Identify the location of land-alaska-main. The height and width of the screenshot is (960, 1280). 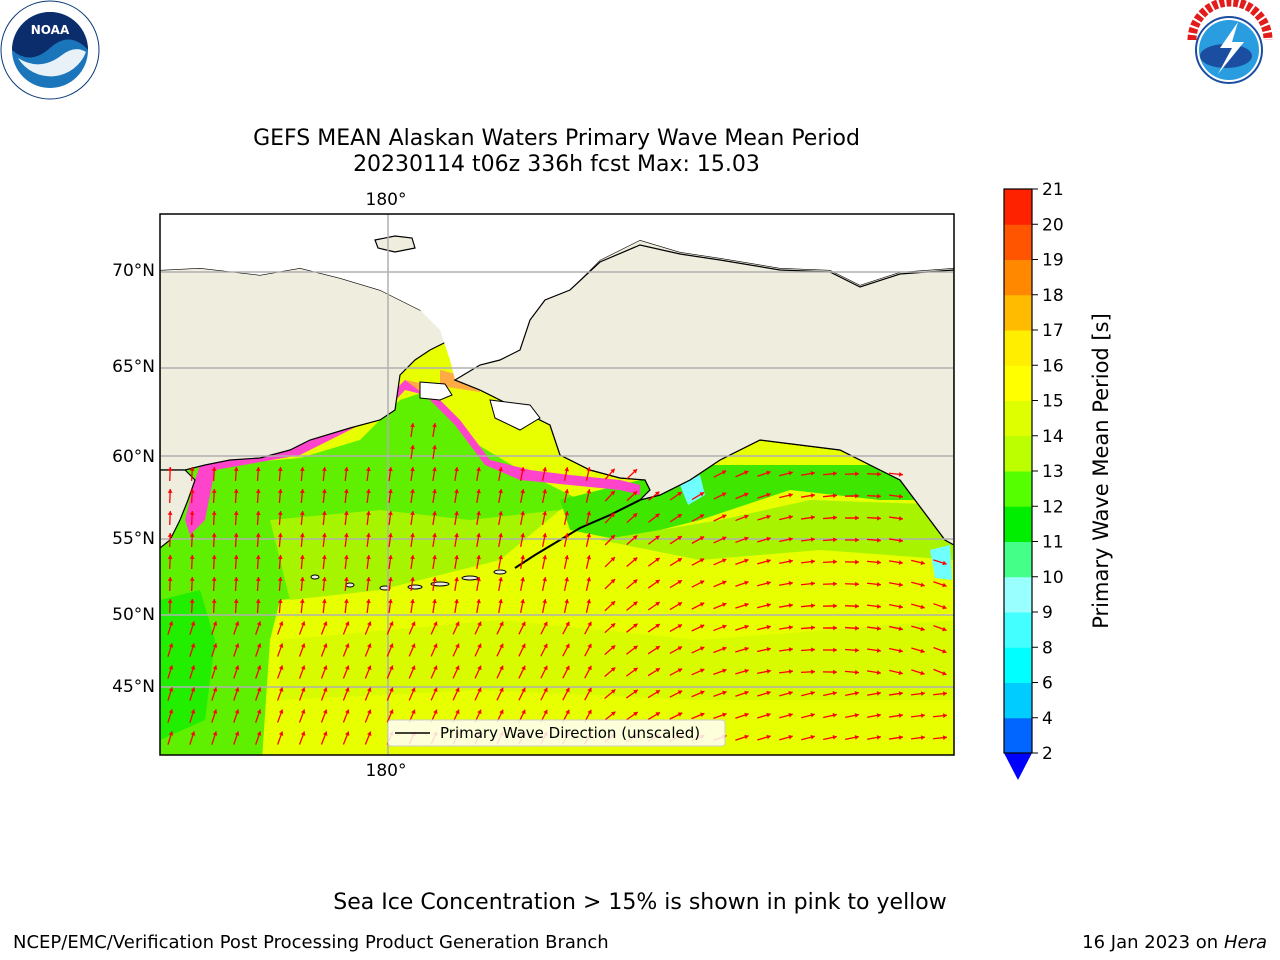
(703, 395).